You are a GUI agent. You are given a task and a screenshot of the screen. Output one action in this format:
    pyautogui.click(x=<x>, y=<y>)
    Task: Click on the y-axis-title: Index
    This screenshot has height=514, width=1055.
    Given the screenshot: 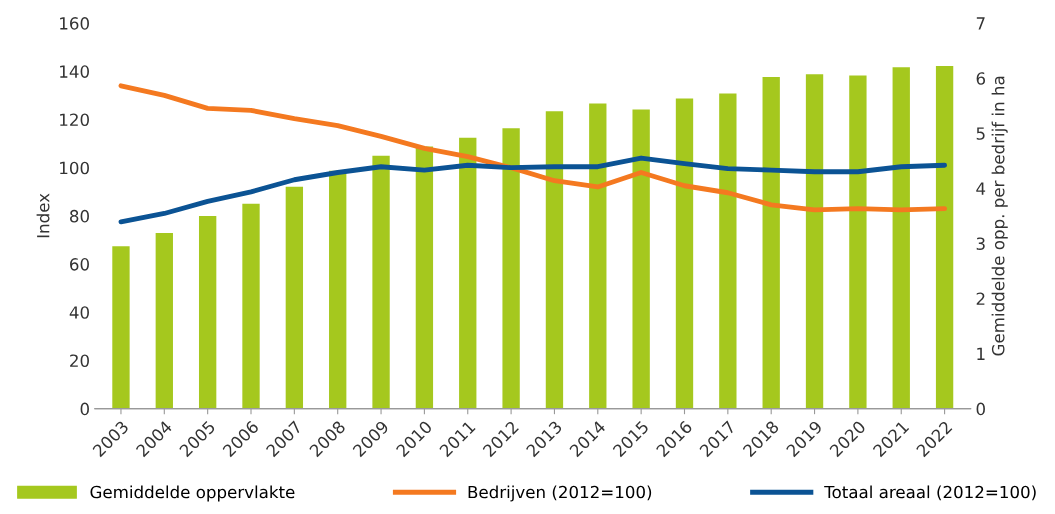 What is the action you would take?
    pyautogui.click(x=43, y=215)
    